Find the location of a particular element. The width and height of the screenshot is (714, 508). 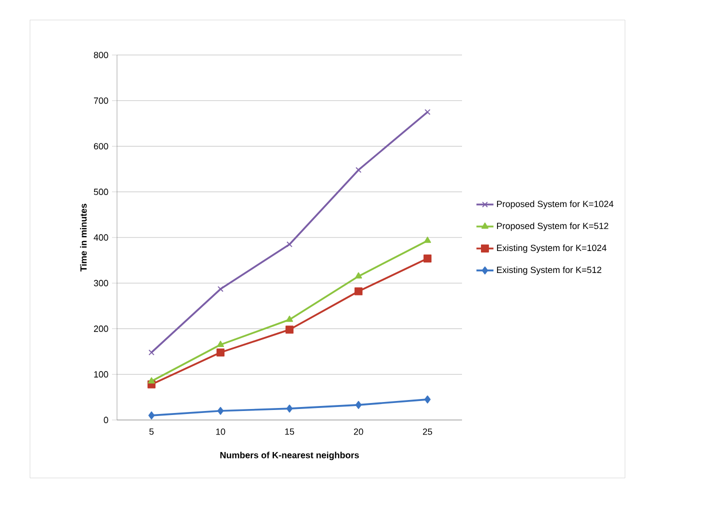

x-tick-label: 10 is located at coordinates (221, 431).